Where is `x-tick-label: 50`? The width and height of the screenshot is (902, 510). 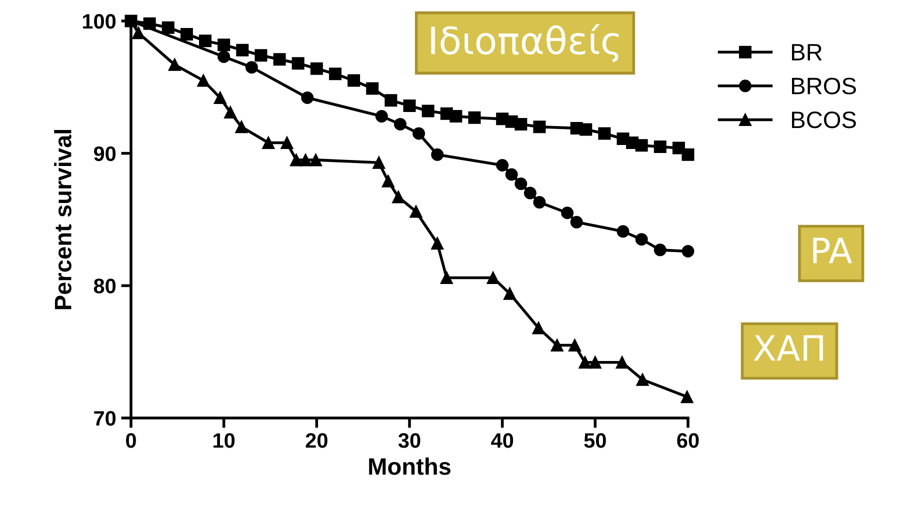 x-tick-label: 50 is located at coordinates (595, 440).